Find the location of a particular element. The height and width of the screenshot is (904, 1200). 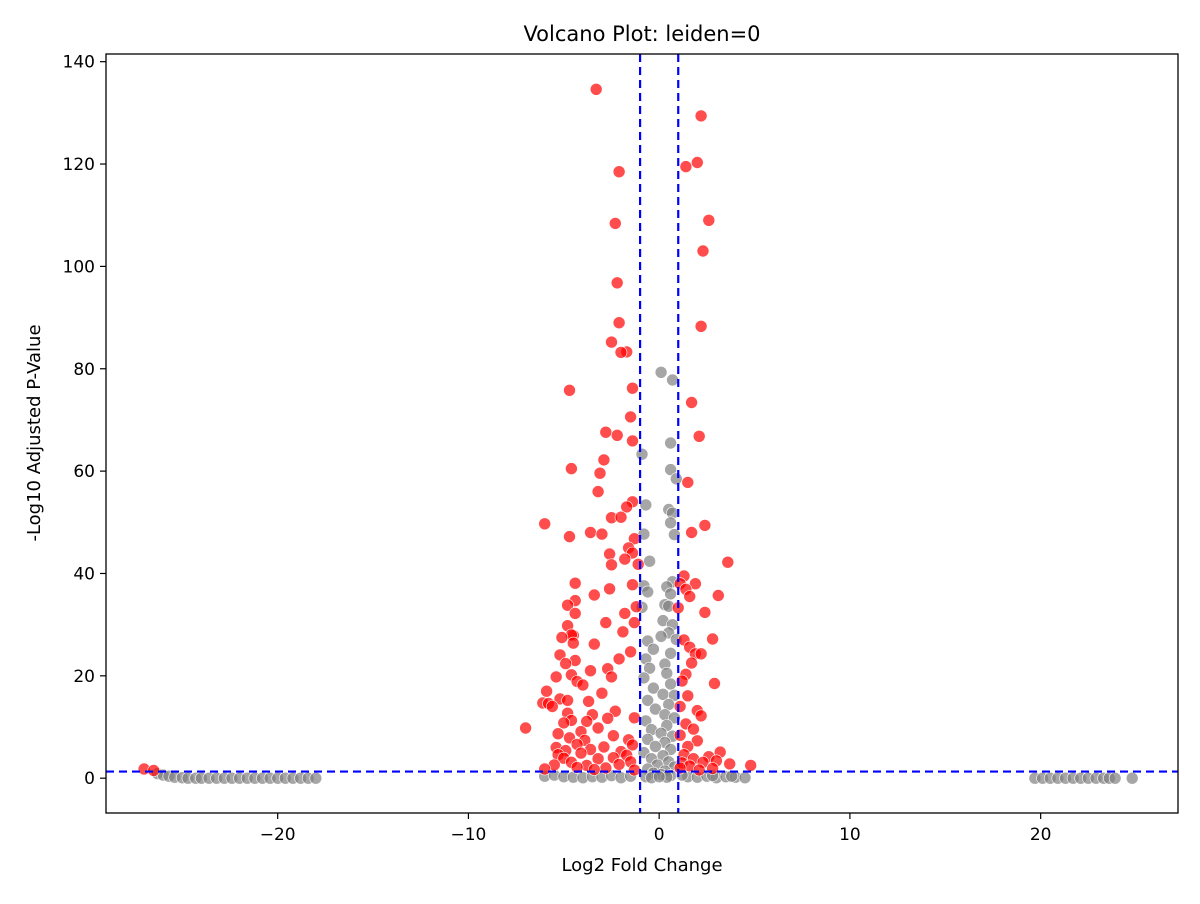

x-tick-label: −10 is located at coordinates (468, 835).